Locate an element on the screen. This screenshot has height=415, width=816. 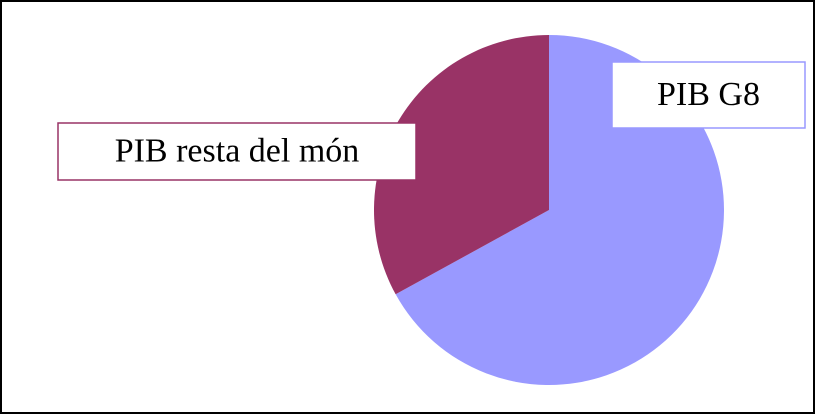
slice-label: PIB G8 is located at coordinates (708, 94).